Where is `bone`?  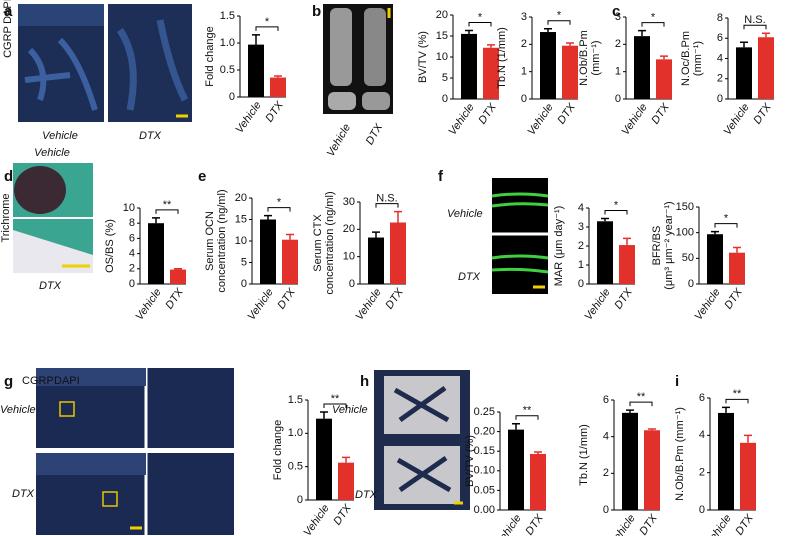
bone is located at coordinates (341, 47).